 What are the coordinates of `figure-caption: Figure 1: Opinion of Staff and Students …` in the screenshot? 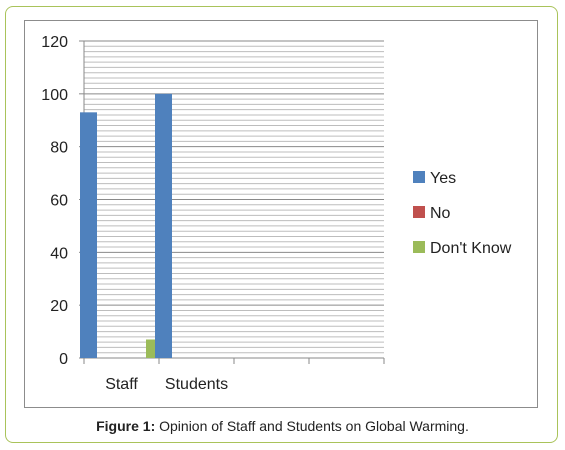 It's located at (282, 426).